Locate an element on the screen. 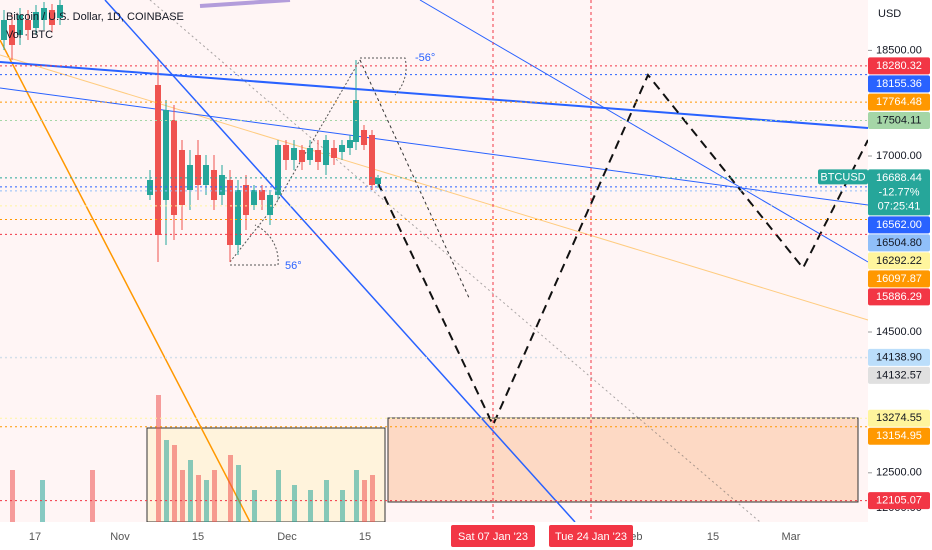 The height and width of the screenshot is (550, 932). price-tag-label: 13274.55 is located at coordinates (899, 418).